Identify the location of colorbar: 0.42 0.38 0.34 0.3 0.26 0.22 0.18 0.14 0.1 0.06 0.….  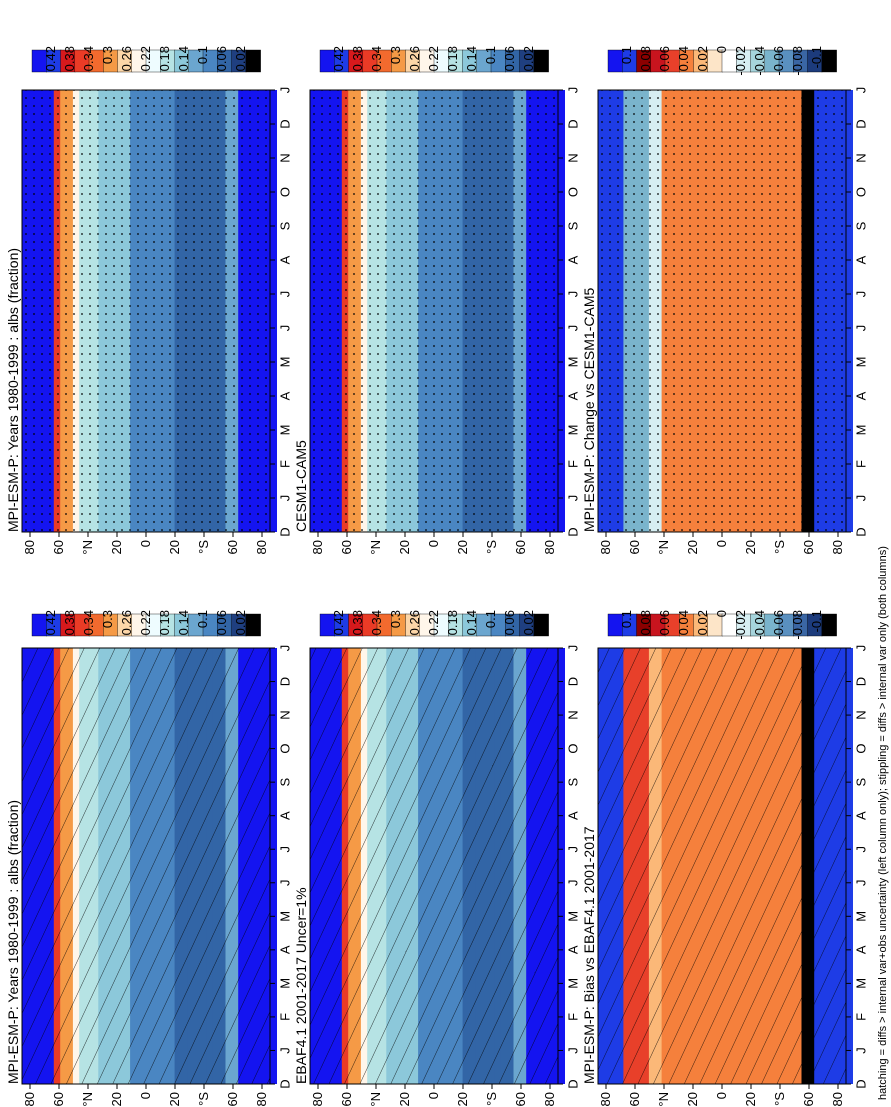
(146, 623).